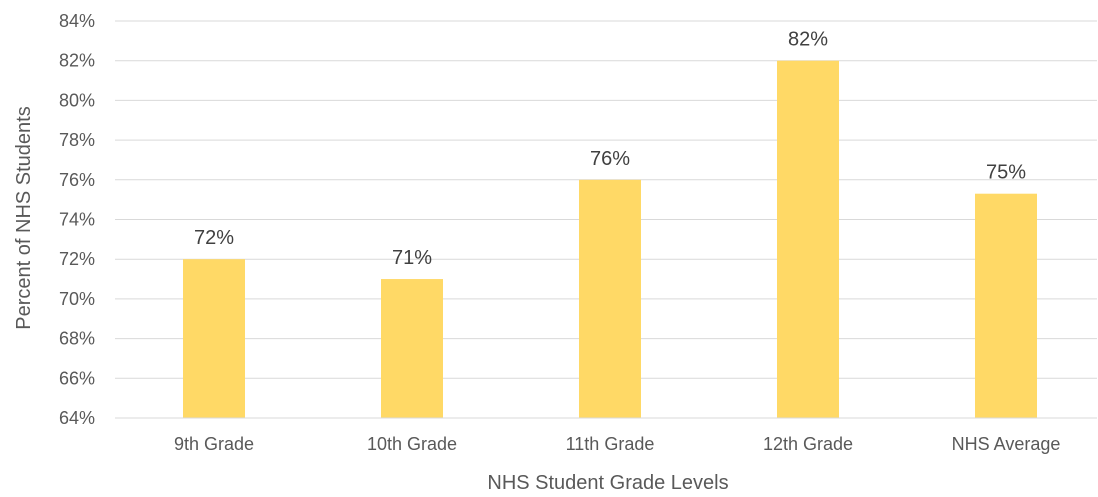  What do you see at coordinates (77, 100) in the screenshot?
I see `y-tick-label: 80%` at bounding box center [77, 100].